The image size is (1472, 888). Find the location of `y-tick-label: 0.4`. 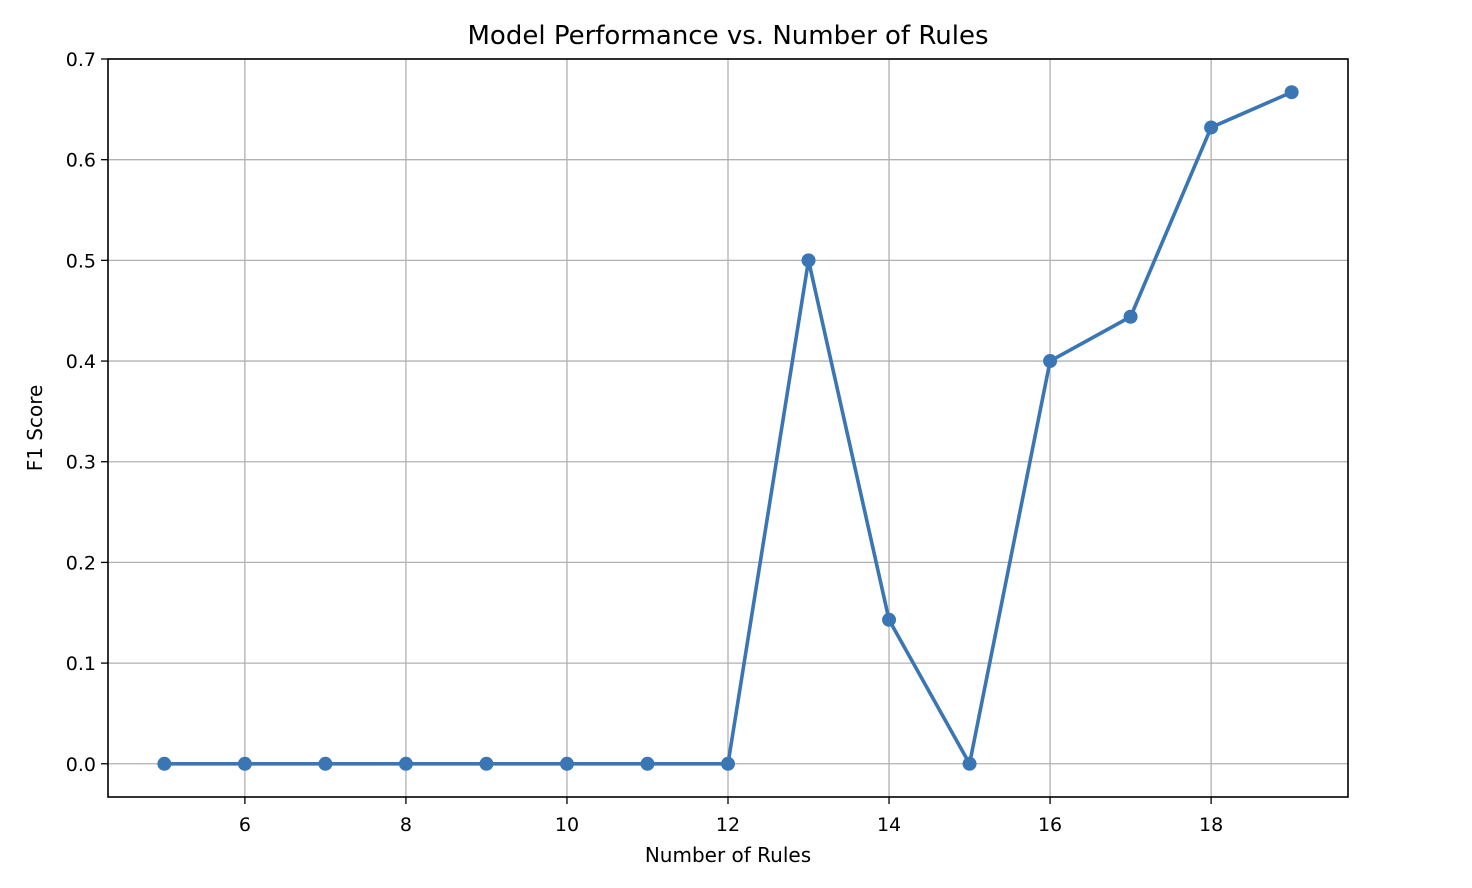

y-tick-label: 0.4 is located at coordinates (81, 362).